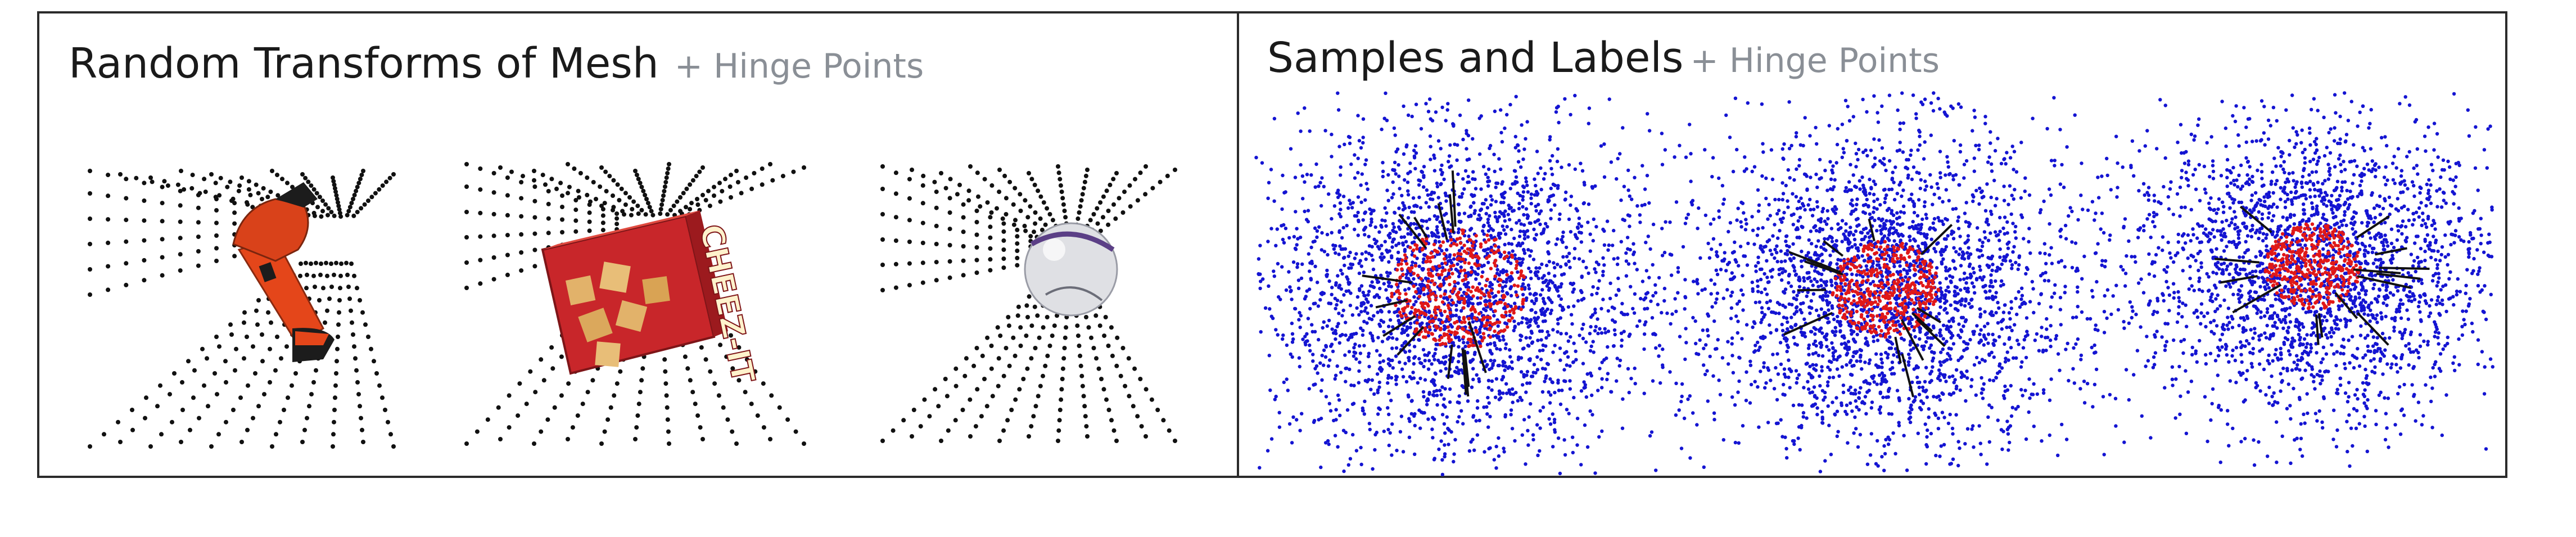 The image size is (2576, 537). I want to click on cracker-pile, so click(617, 314).